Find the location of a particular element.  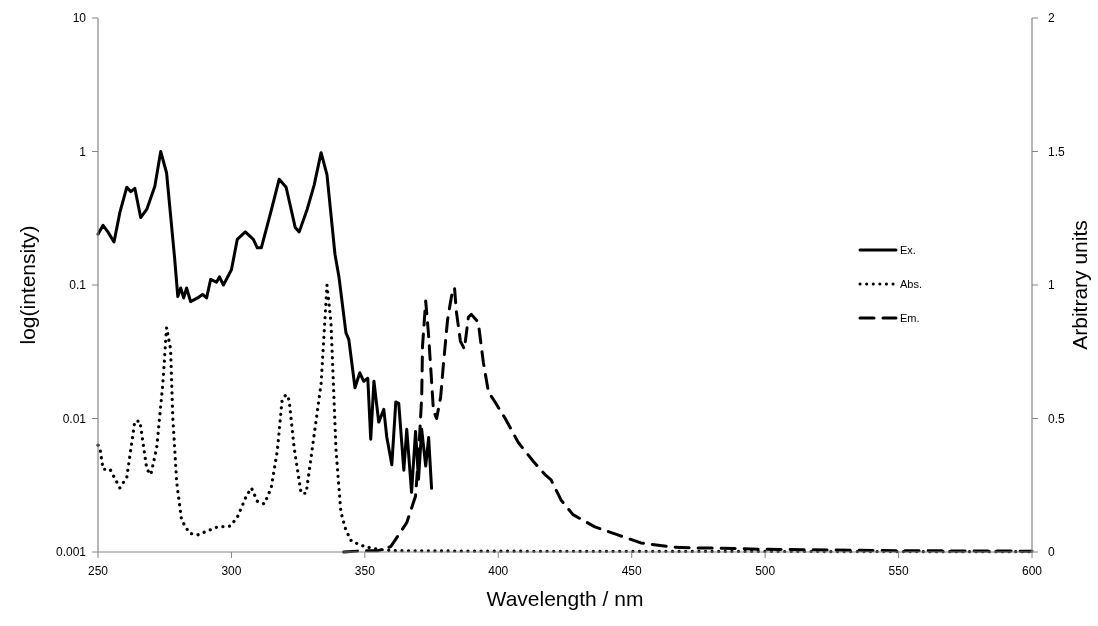

x-tick-label: 300 is located at coordinates (231, 571).